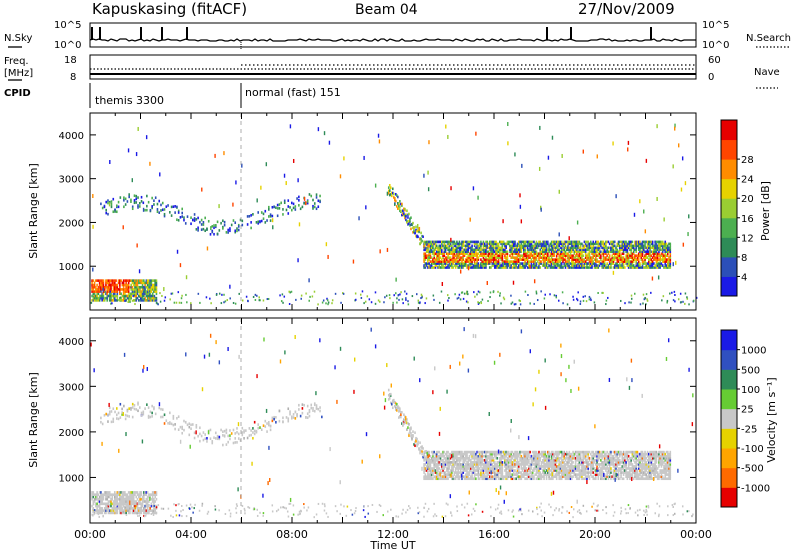  Describe the element at coordinates (753, 351) in the screenshot. I see `colorbar-tick-label: 1000` at that location.